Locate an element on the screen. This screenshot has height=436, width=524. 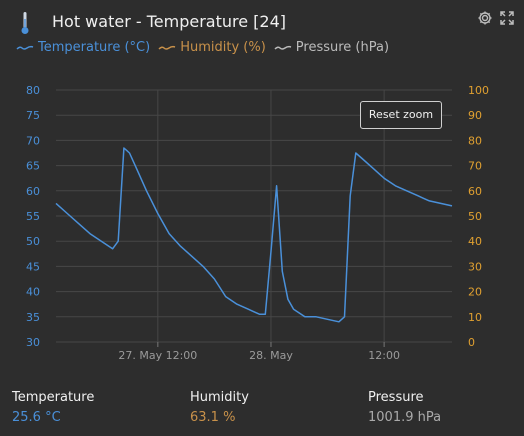
legend-temperature-line-icon is located at coordinates (25, 47).